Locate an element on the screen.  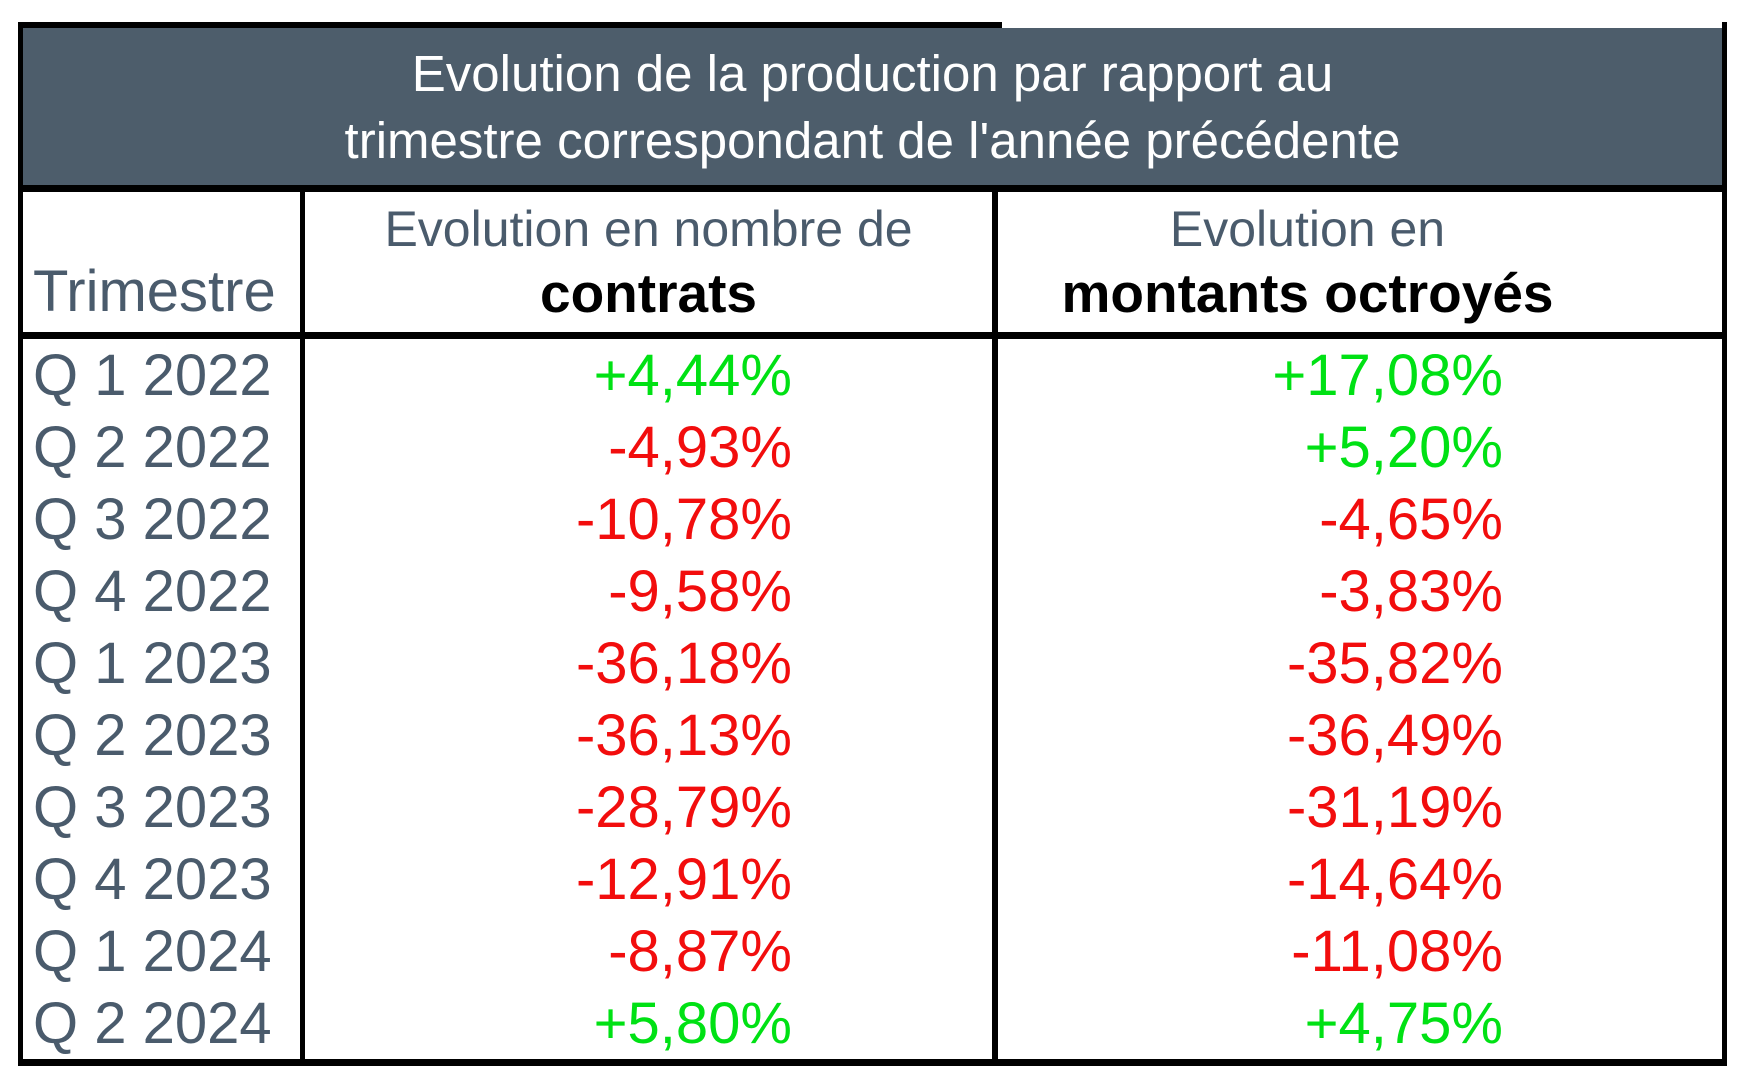
quarter-label: Q 1 2024 is located at coordinates (152, 951).